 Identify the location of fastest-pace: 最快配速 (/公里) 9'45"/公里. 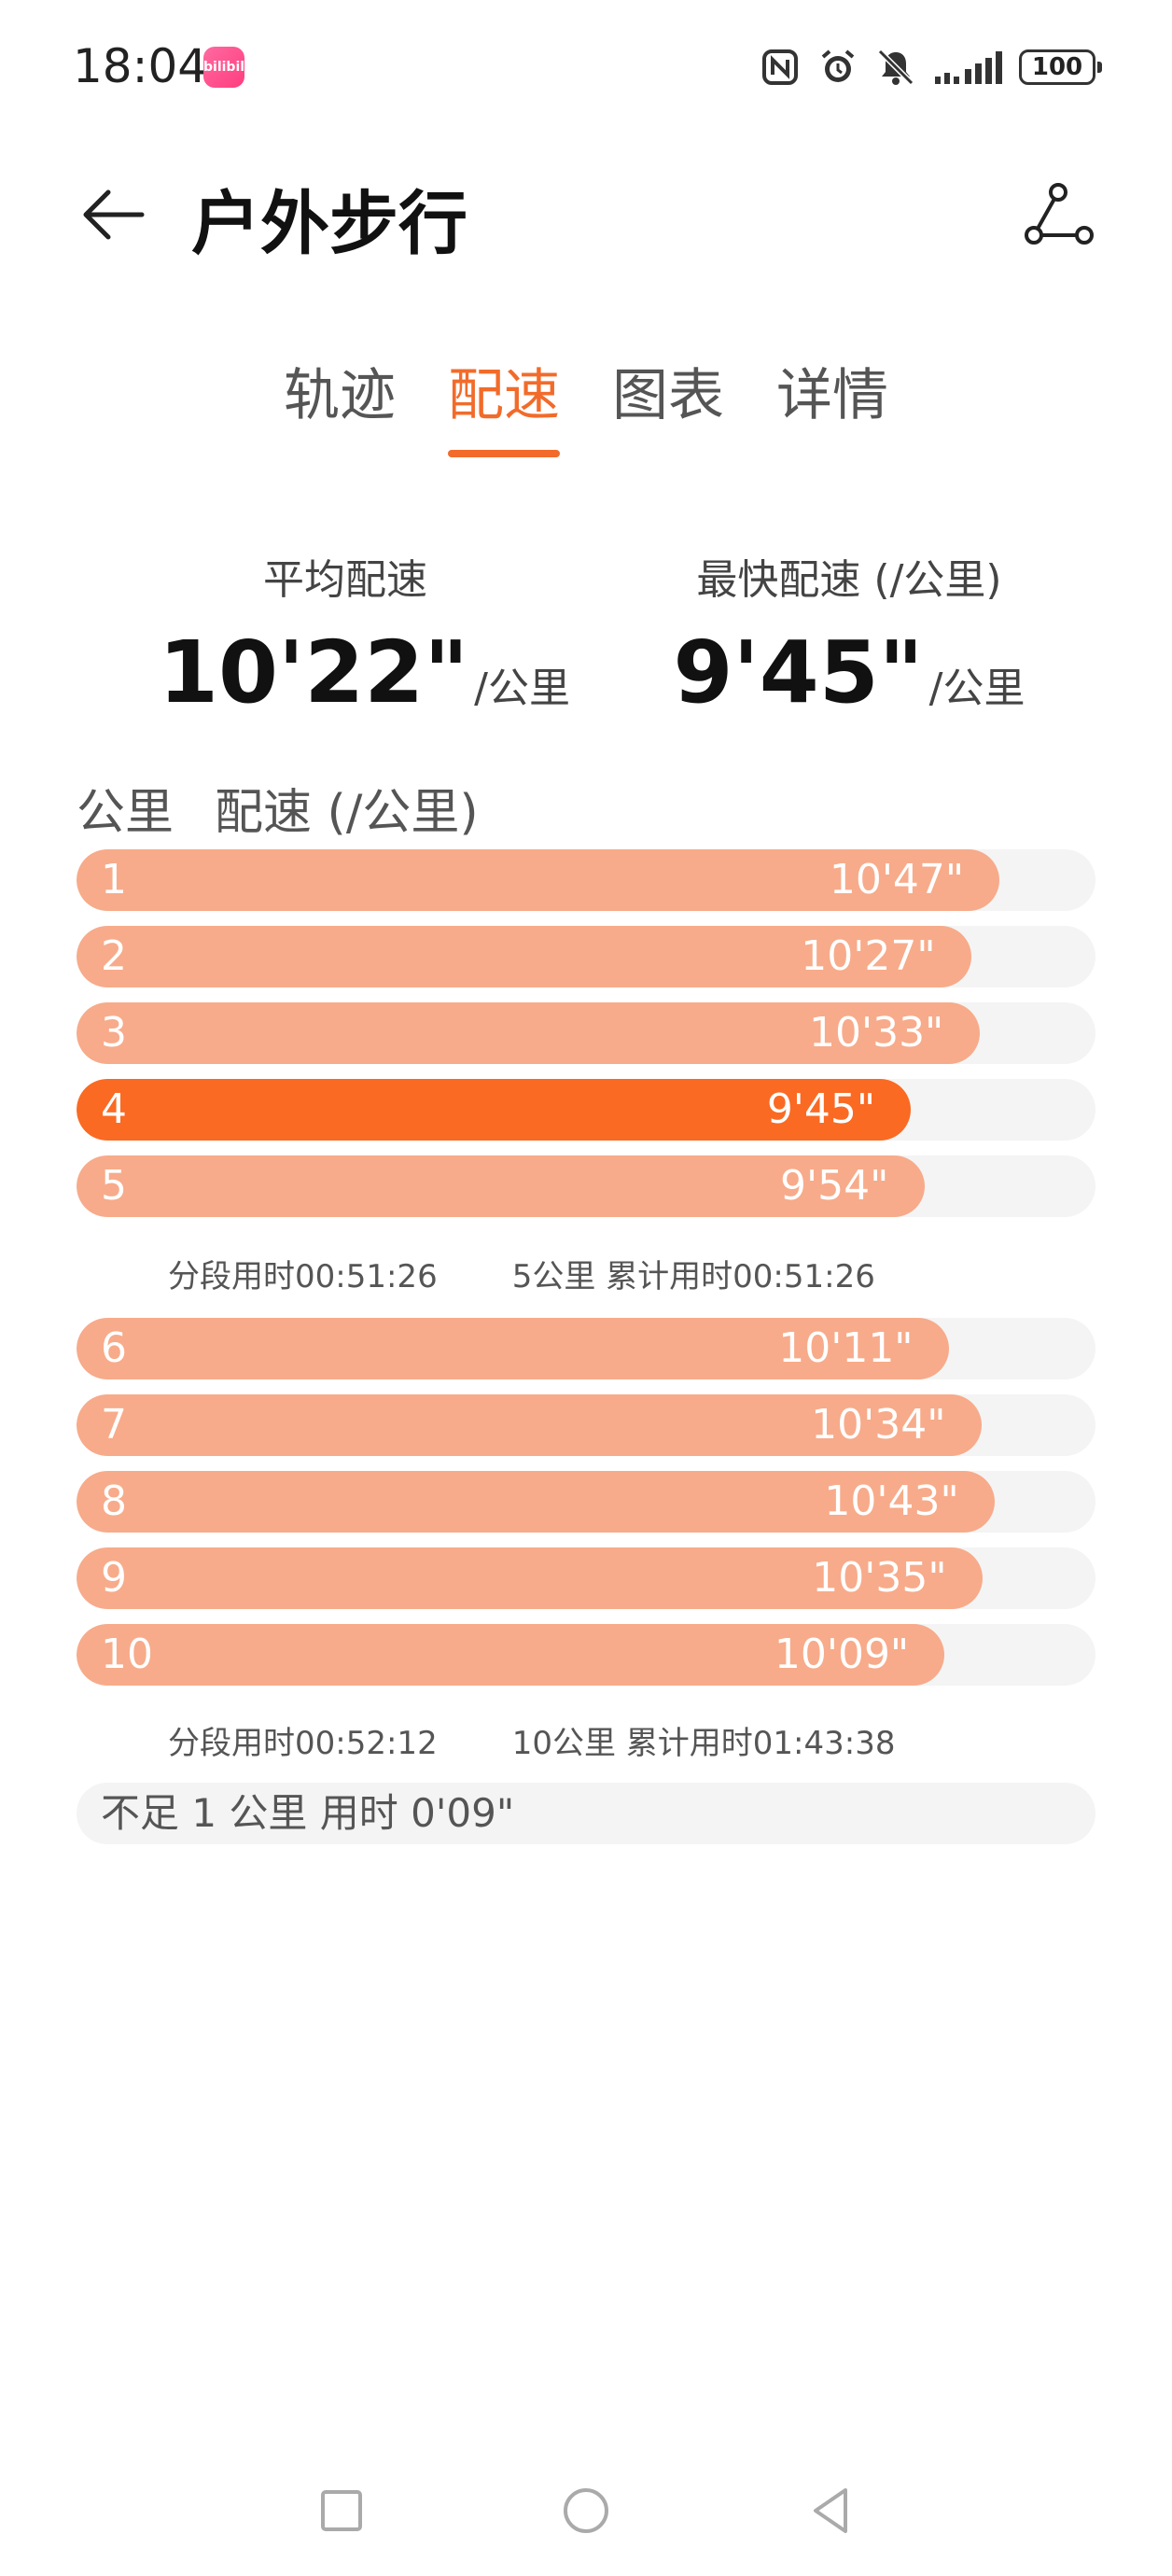
(849, 634).